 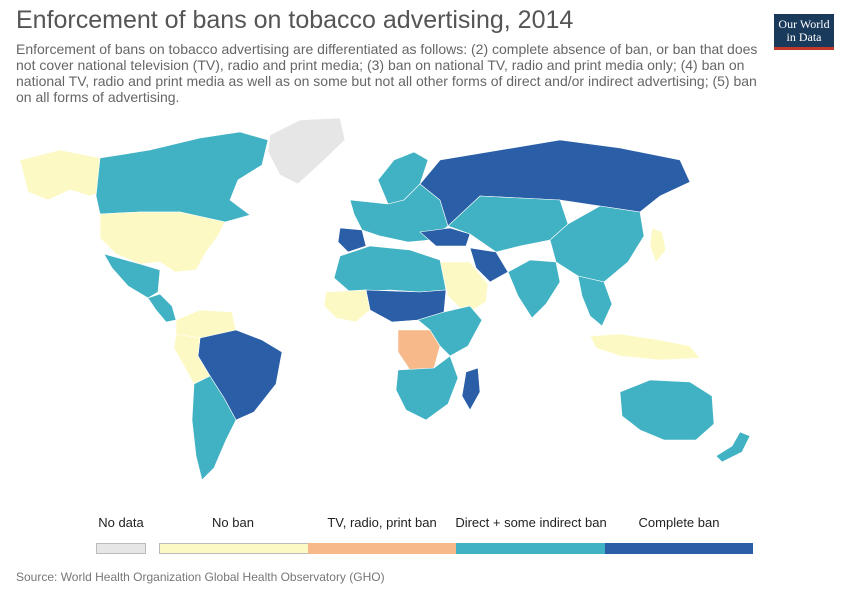 I want to click on legend-swatch-tv-radio-print, so click(x=382, y=548).